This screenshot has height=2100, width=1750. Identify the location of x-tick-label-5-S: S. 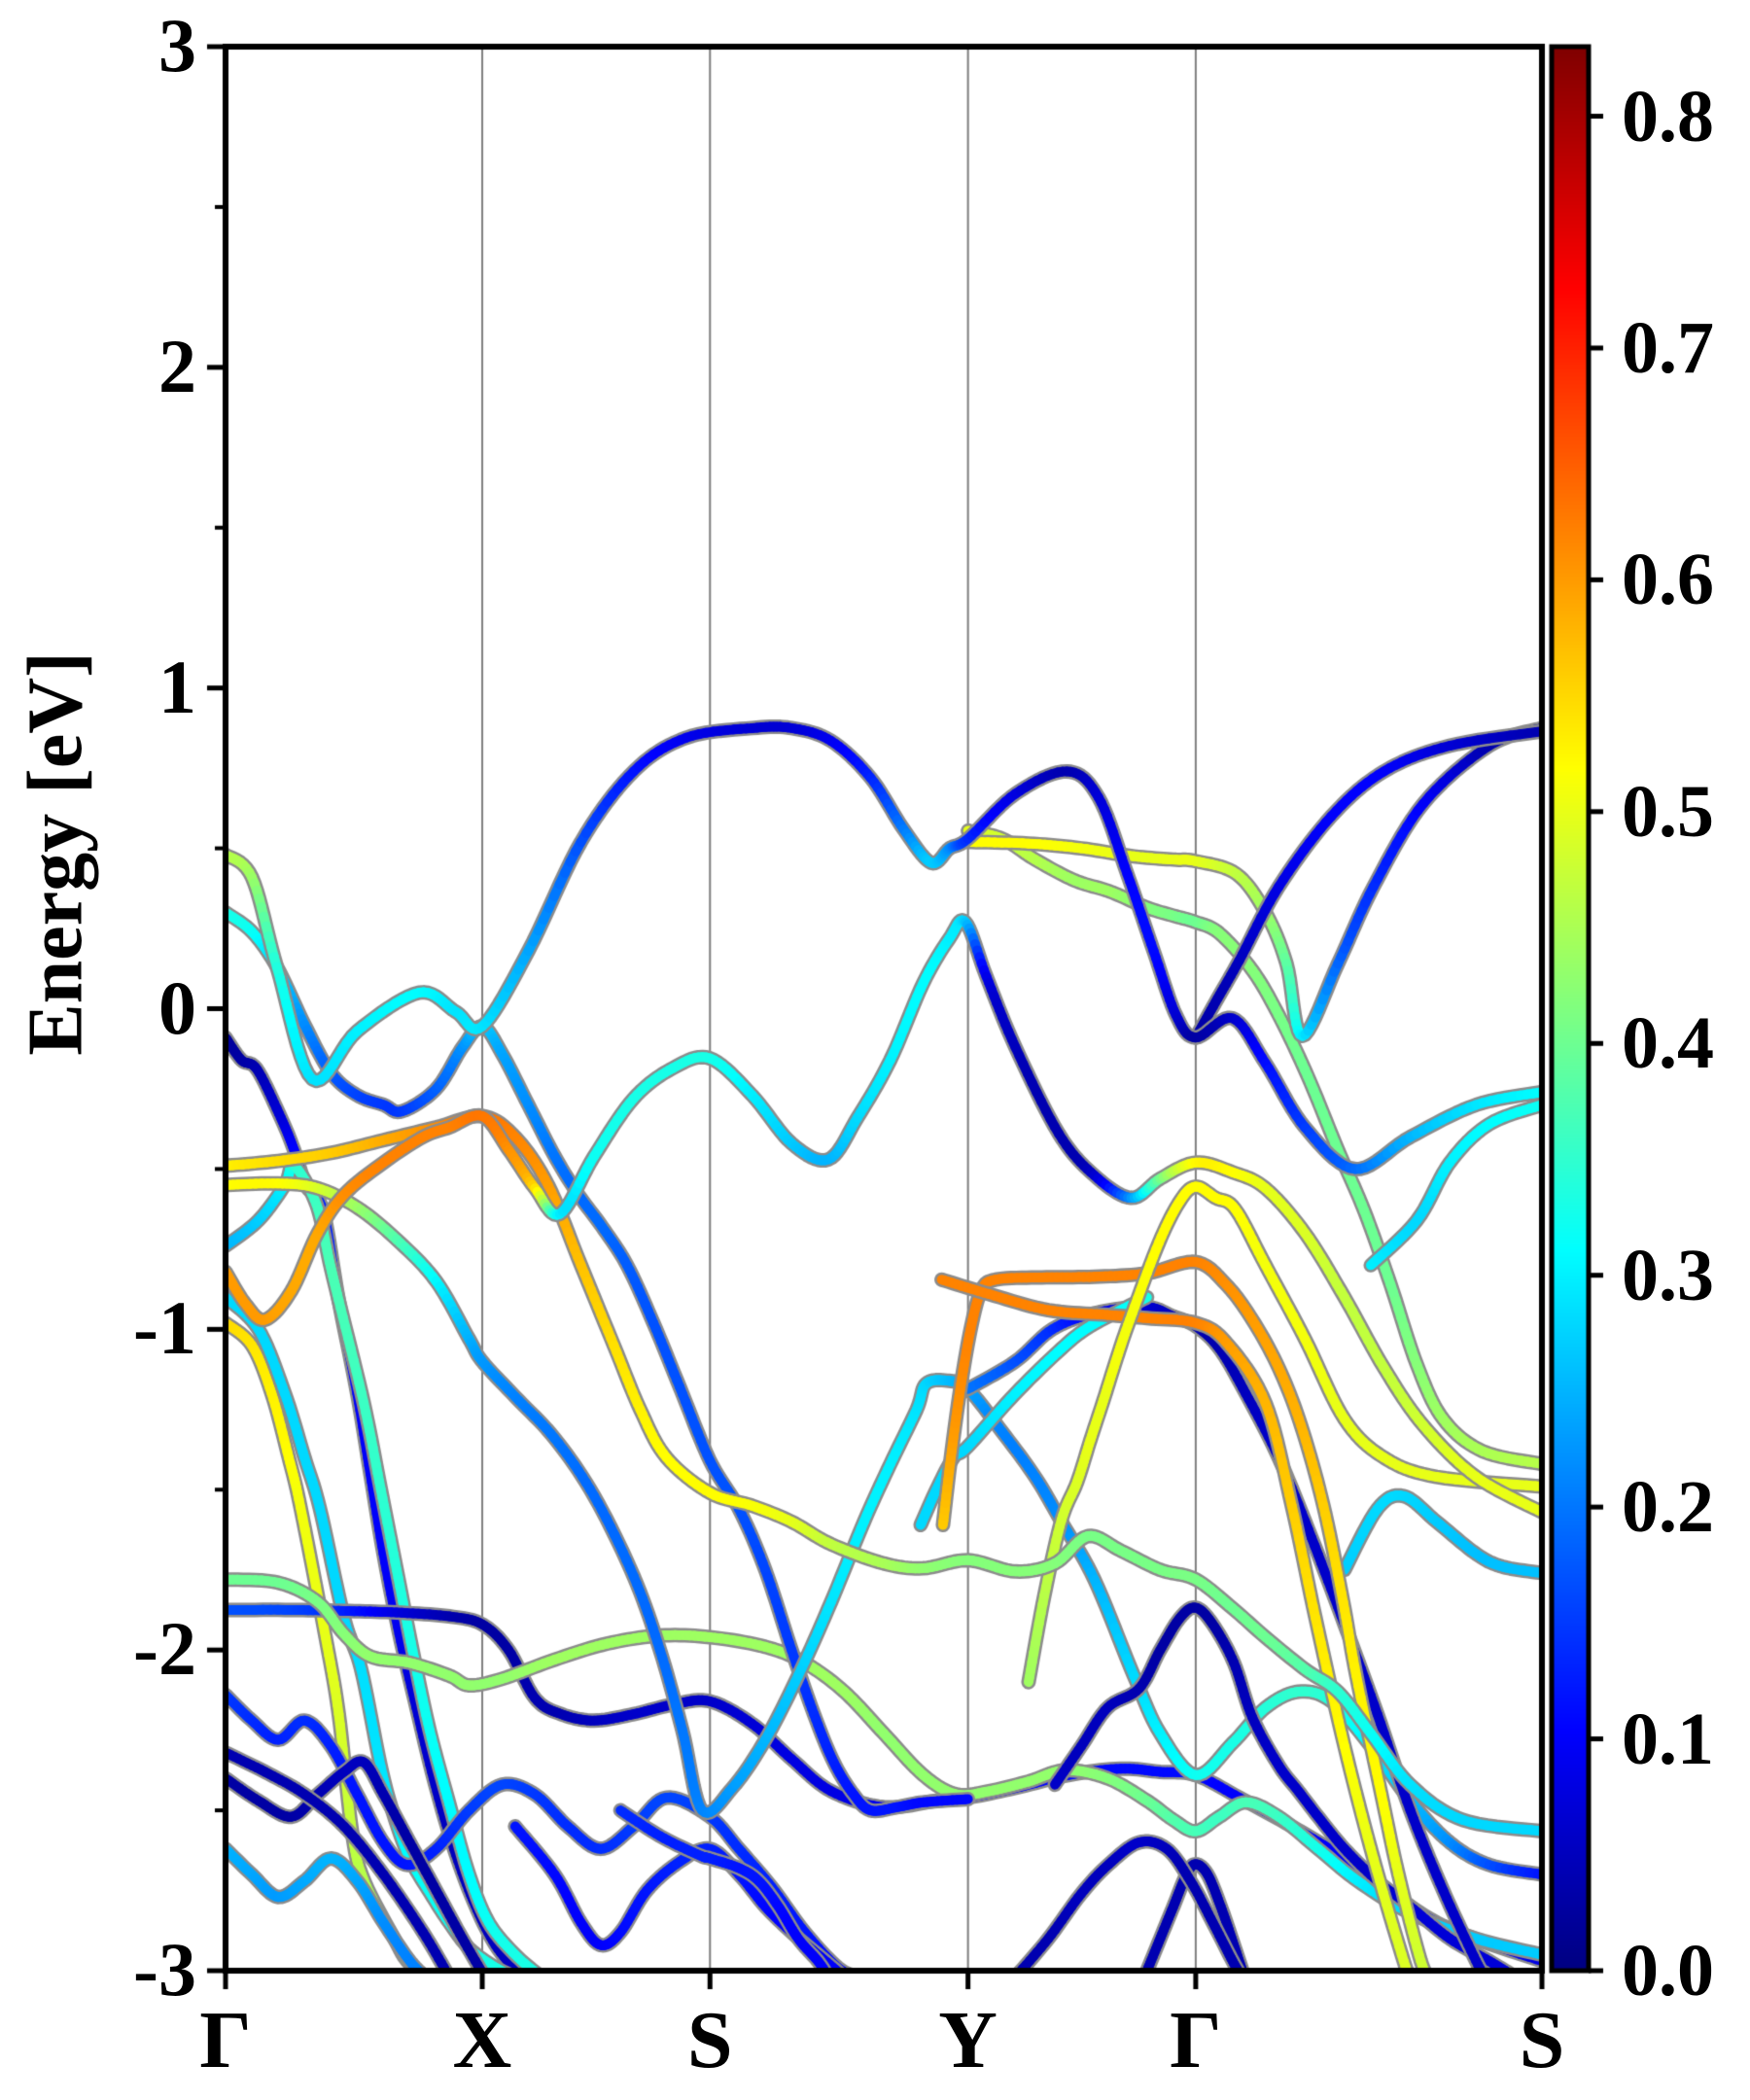
(1542, 2040).